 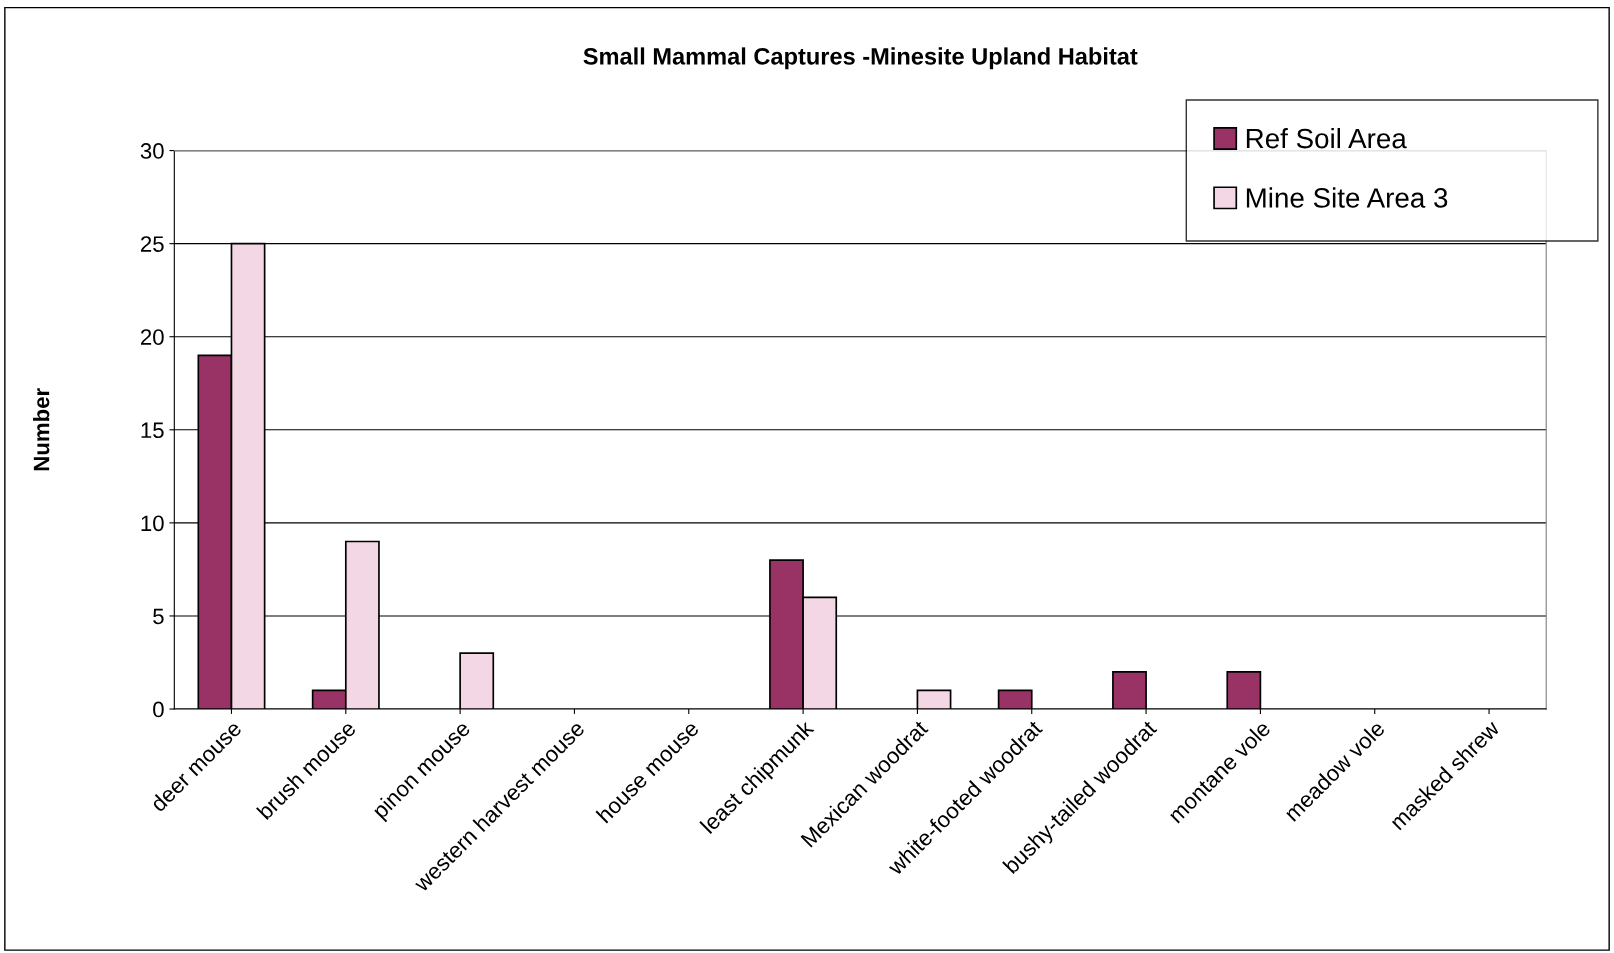 I want to click on y-axis-title: Number, so click(x=41, y=429).